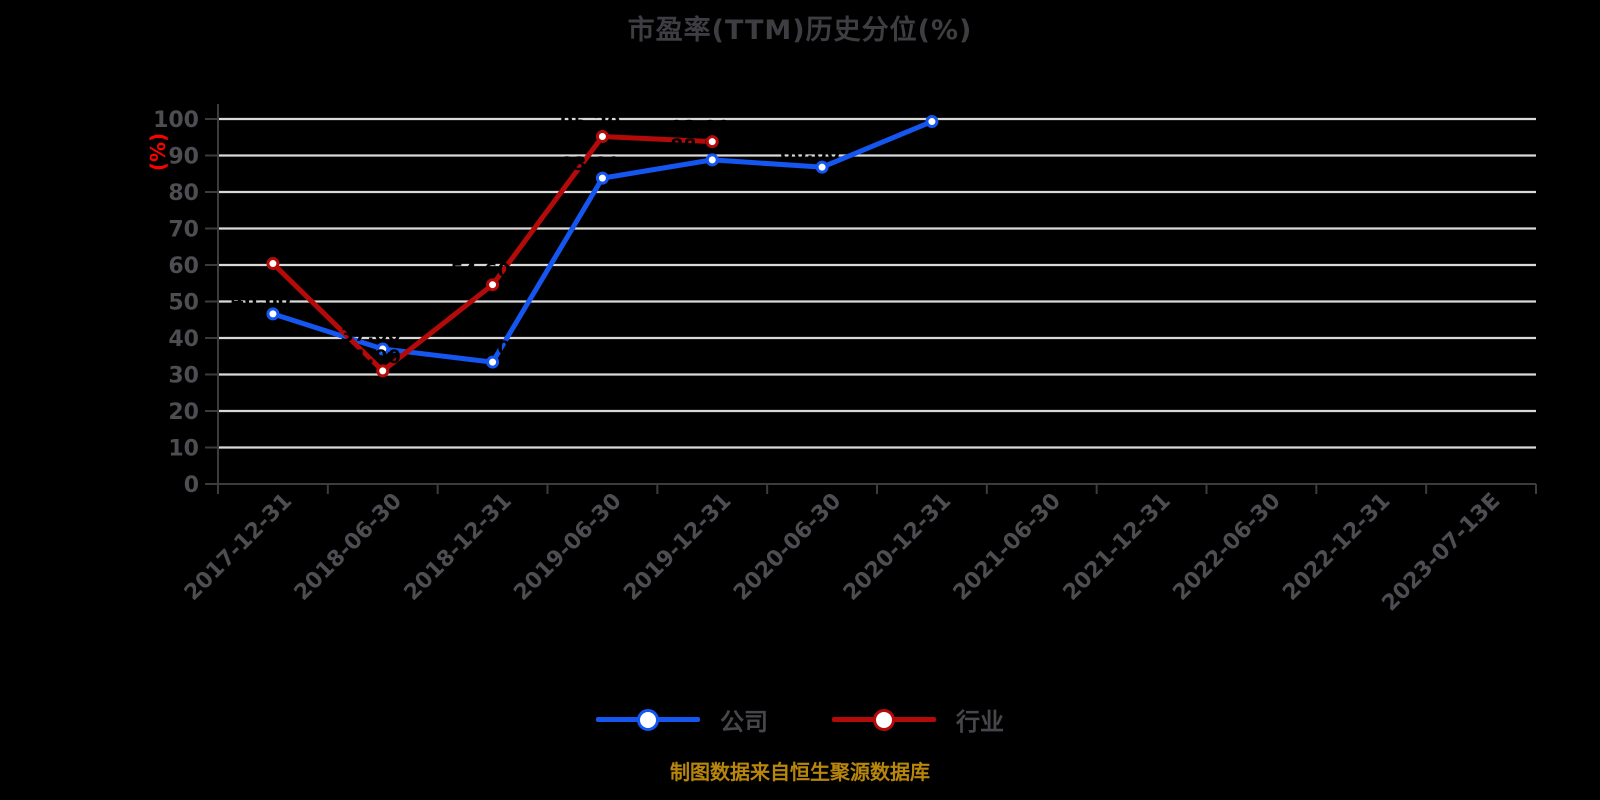  I want to click on x-tick-label: 2022-12-31, so click(1336, 547).